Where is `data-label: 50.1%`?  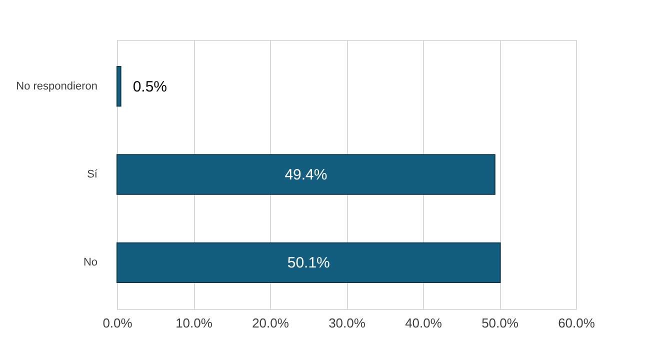 data-label: 50.1% is located at coordinates (308, 263).